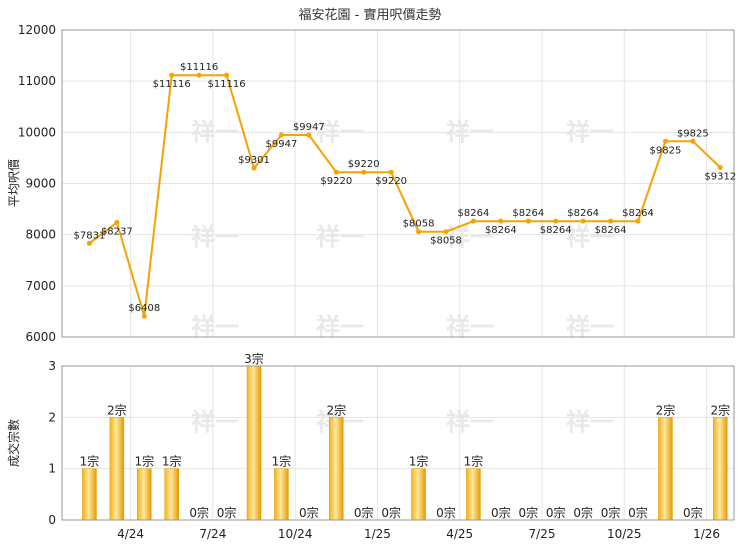 This screenshot has width=740, height=550. I want to click on count-label-8: 0宗, so click(309, 512).